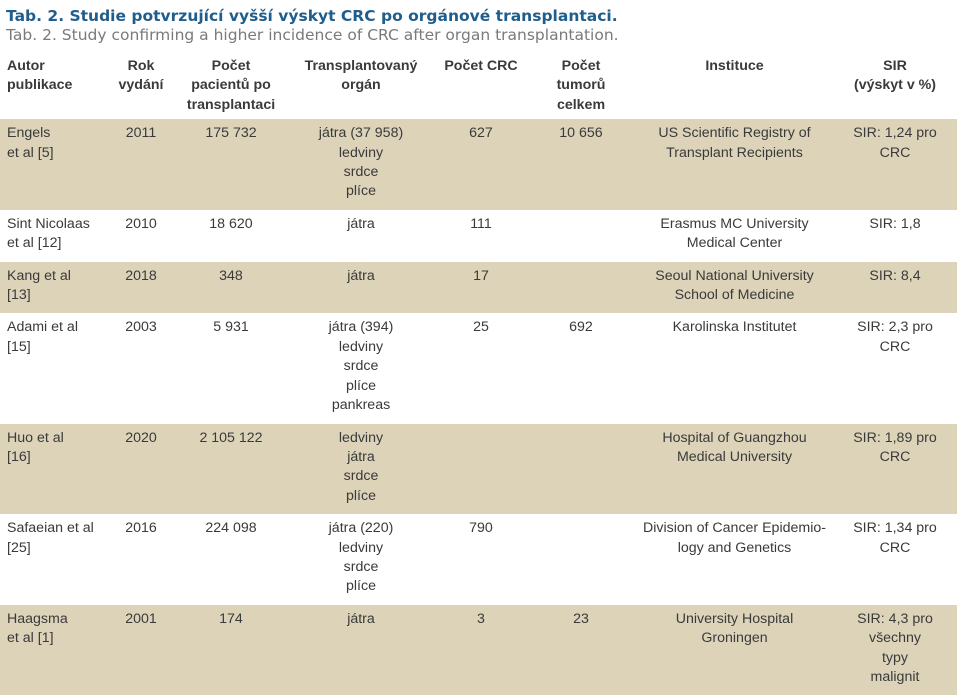 This screenshot has width=957, height=695. Describe the element at coordinates (481, 528) in the screenshot. I see `cell-crc-count: 790` at that location.